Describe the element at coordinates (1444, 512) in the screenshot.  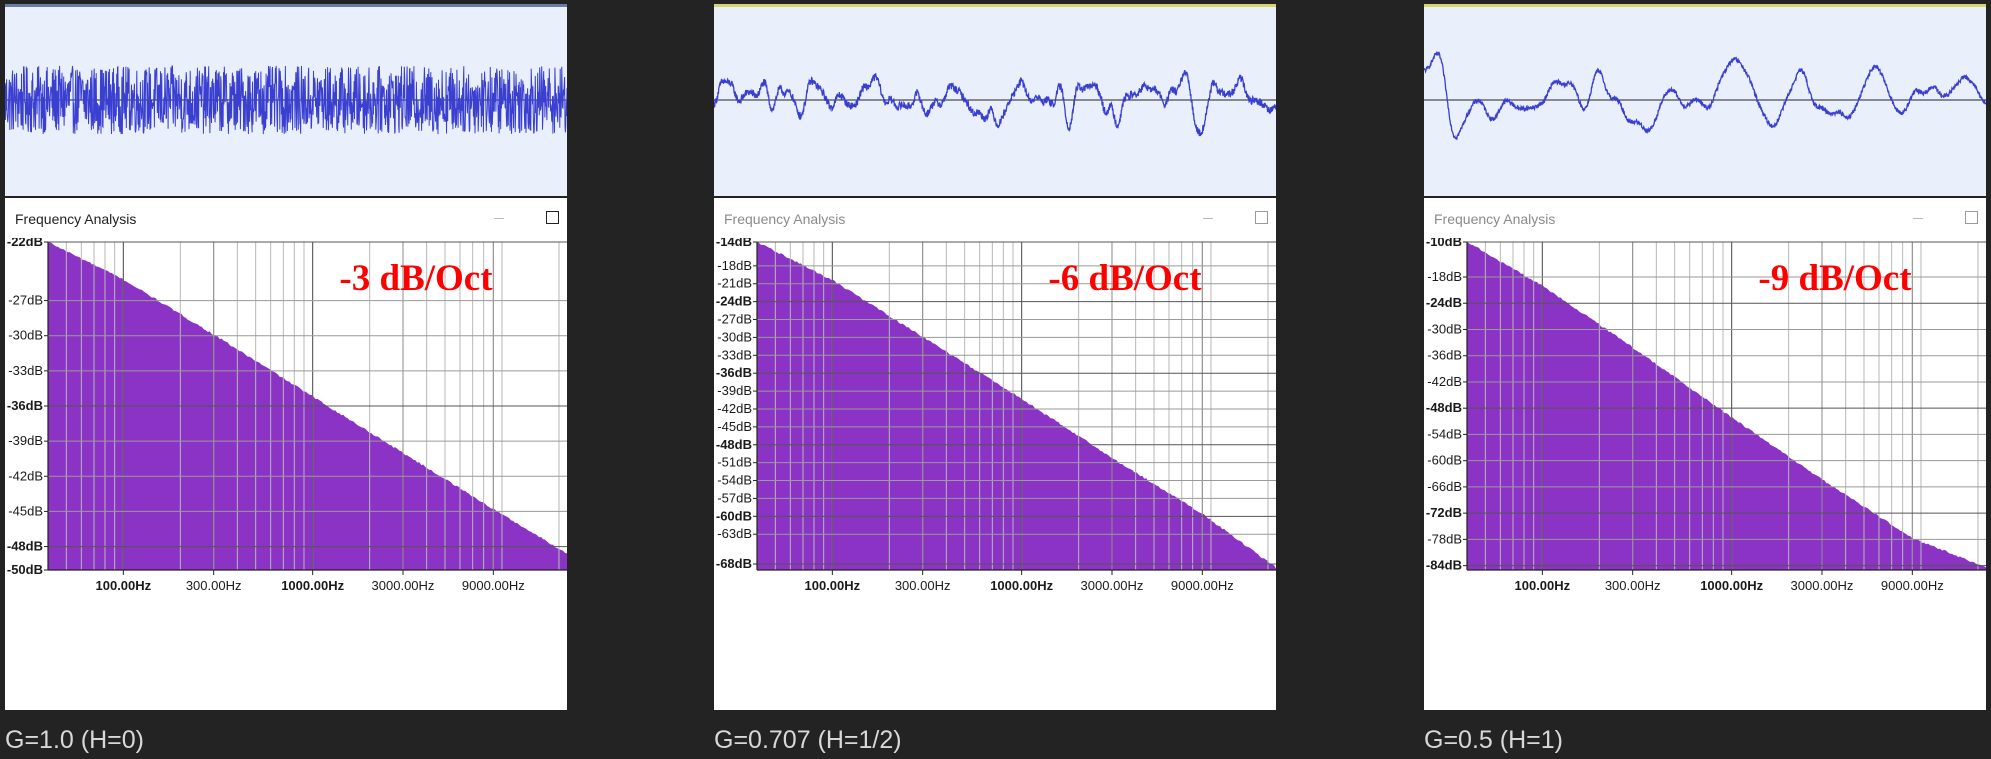
I see `y-tick-label: -72dB` at that location.